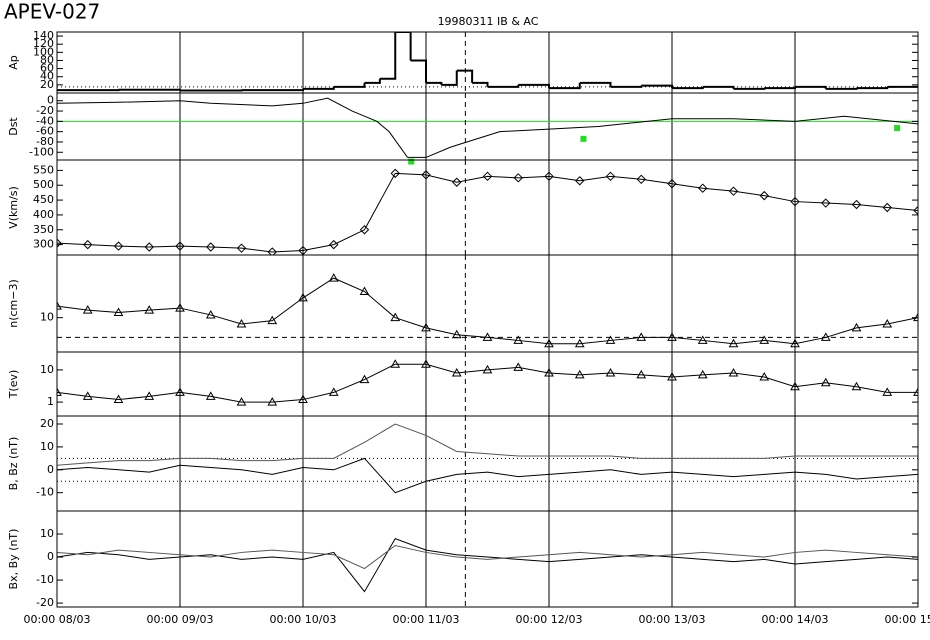 This screenshot has width=930, height=640. Describe the element at coordinates (57, 619) in the screenshot. I see `x-tick-label: 00:00 08/03` at that location.